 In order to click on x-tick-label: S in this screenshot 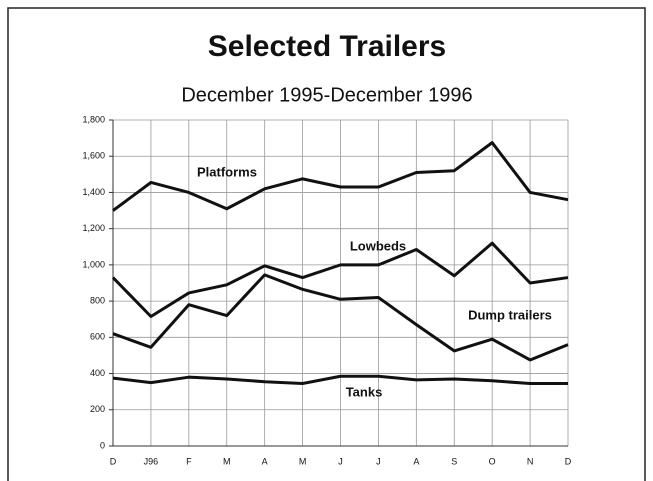, I will do `click(454, 461)`.